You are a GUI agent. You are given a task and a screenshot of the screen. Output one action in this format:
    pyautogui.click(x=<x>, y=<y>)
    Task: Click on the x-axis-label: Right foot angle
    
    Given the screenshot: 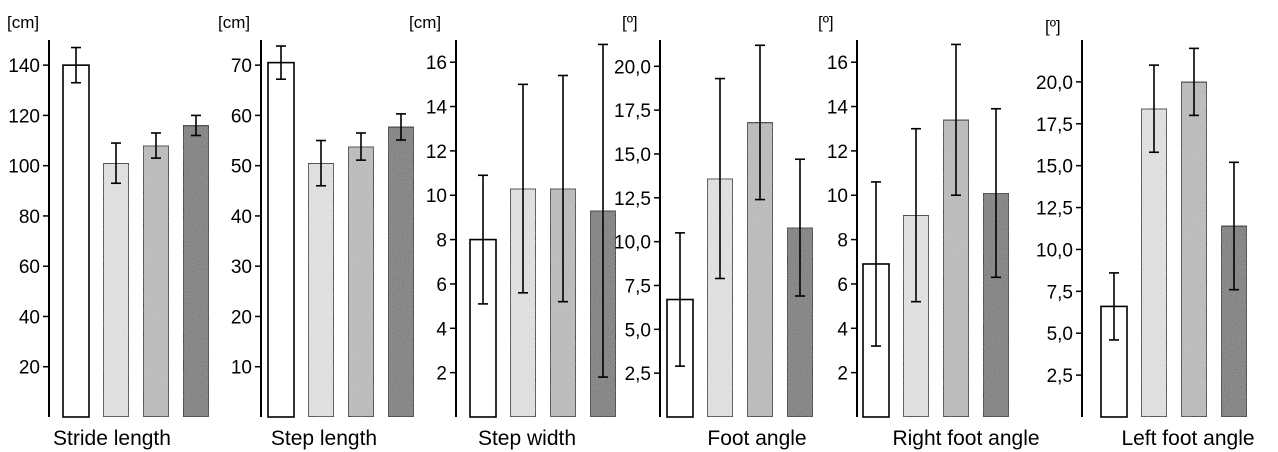 What is the action you would take?
    pyautogui.click(x=965, y=438)
    